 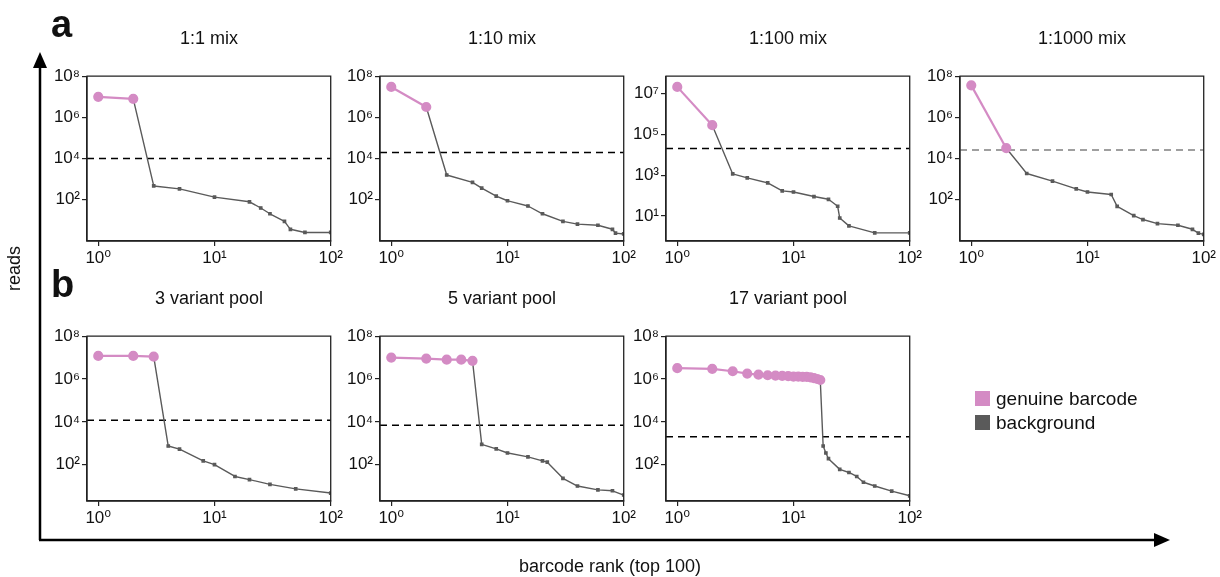 I want to click on chart-title: 1:100 mix, so click(x=787, y=38).